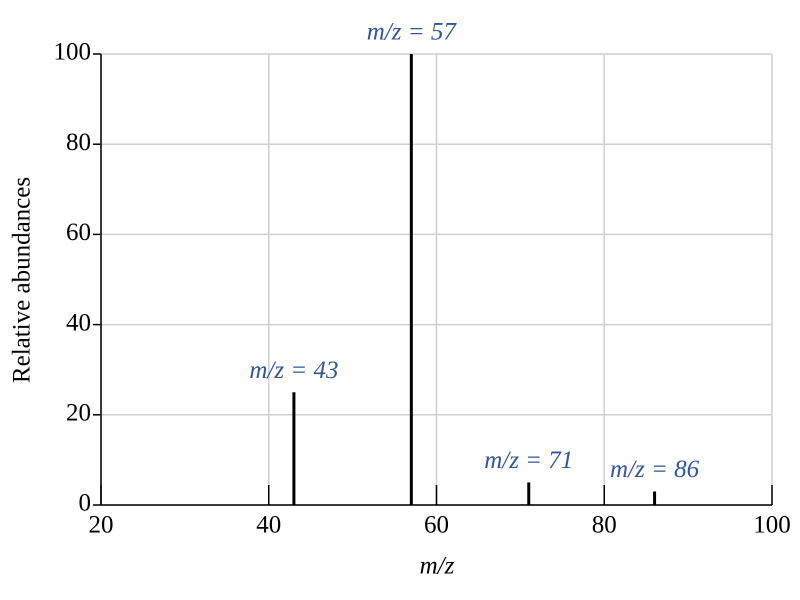 The height and width of the screenshot is (600, 800). What do you see at coordinates (293, 370) in the screenshot?
I see `peak-label: m/z = 43` at bounding box center [293, 370].